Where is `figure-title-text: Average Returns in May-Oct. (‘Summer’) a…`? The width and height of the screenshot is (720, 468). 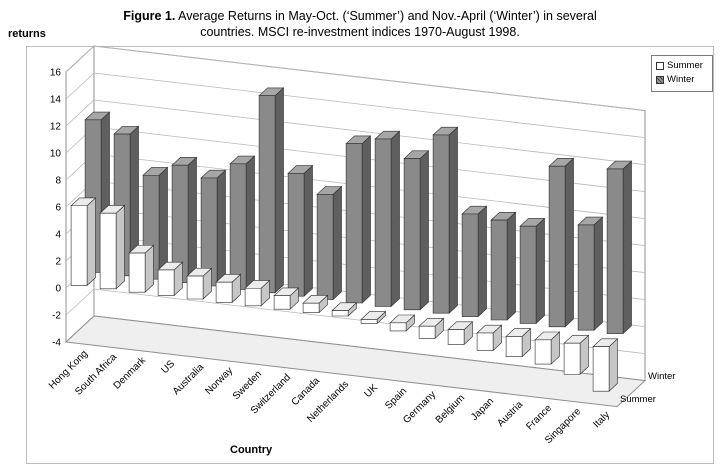
figure-title-text: Average Returns in May-Oct. (‘Summer’) a… is located at coordinates (386, 16).